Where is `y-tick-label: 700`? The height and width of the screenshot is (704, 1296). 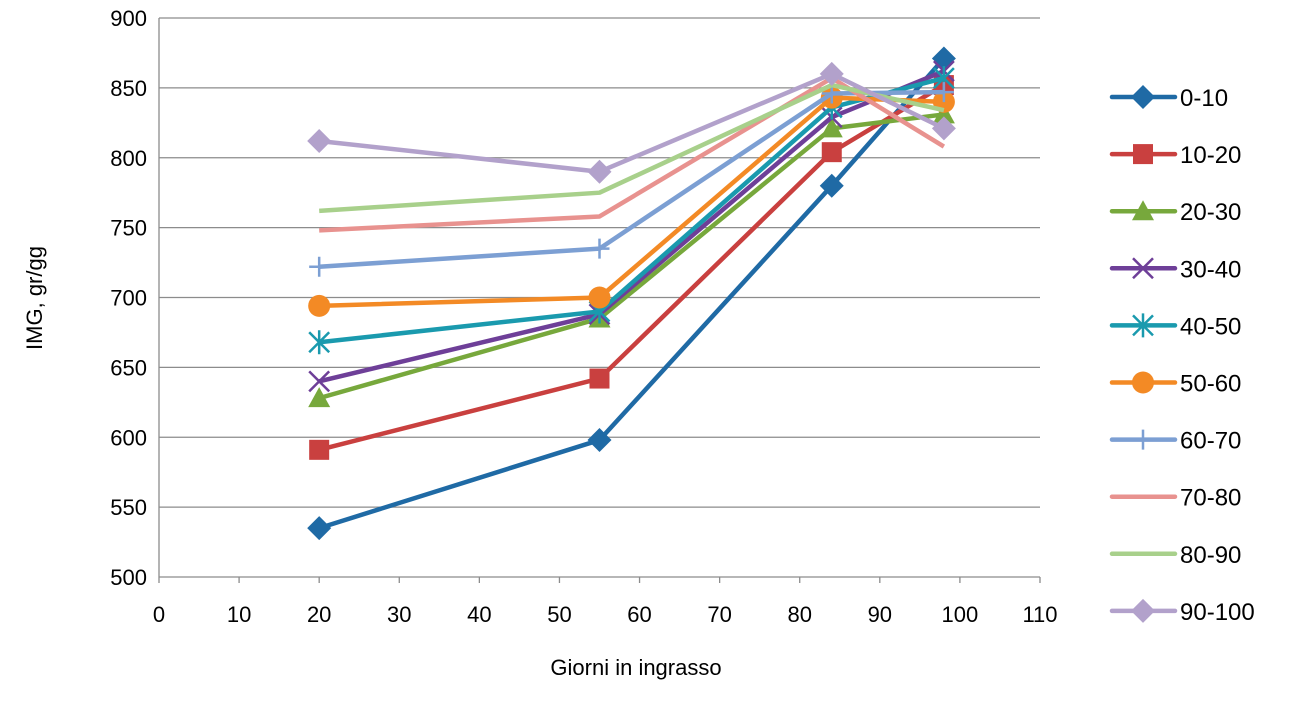
y-tick-label: 700 is located at coordinates (128, 298).